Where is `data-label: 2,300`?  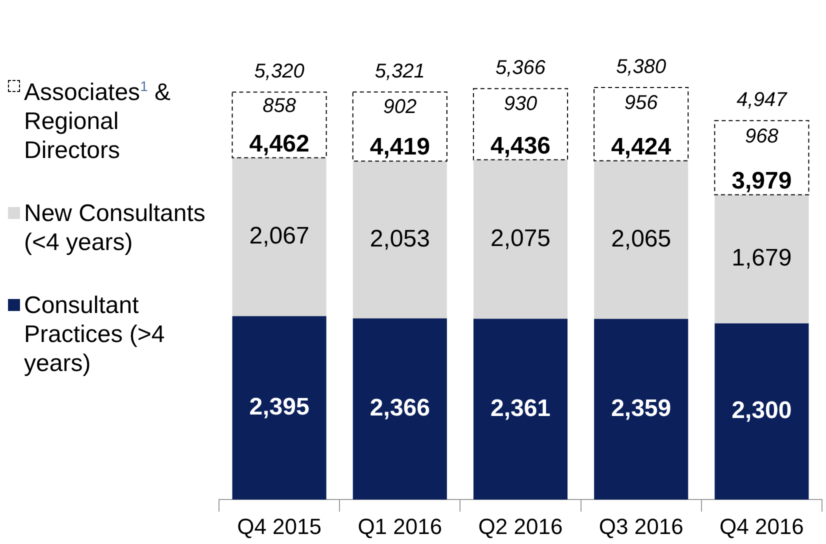
data-label: 2,300 is located at coordinates (762, 410).